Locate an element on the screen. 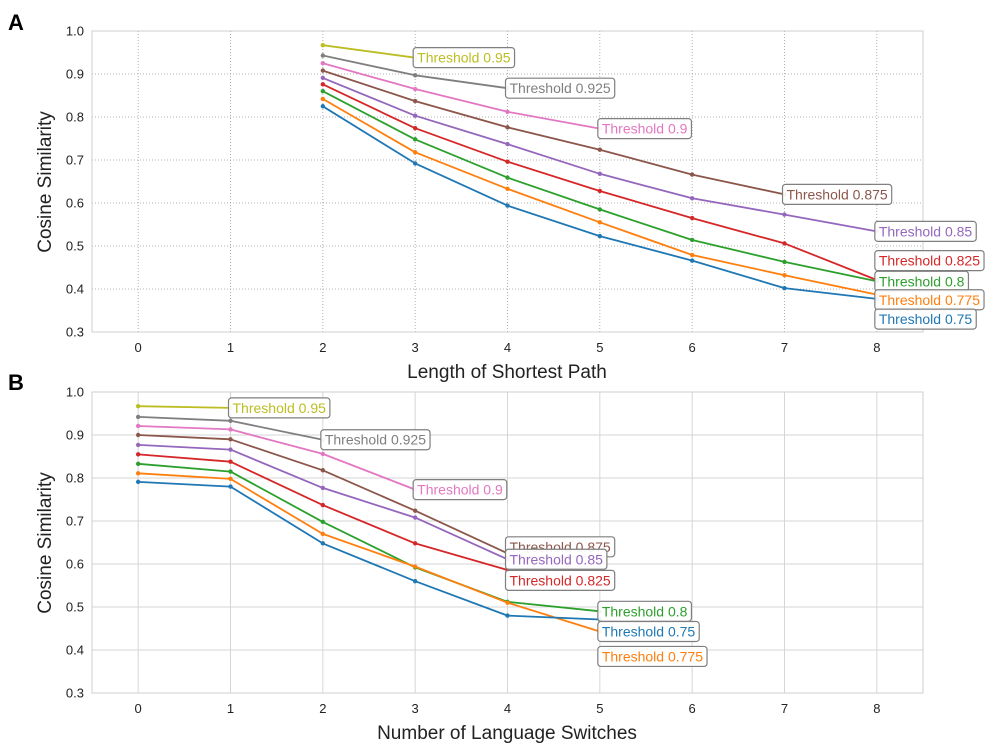 Image resolution: width=996 pixels, height=753 pixels. panel-a-y-tick-1.0: 1.0 is located at coordinates (75, 31).